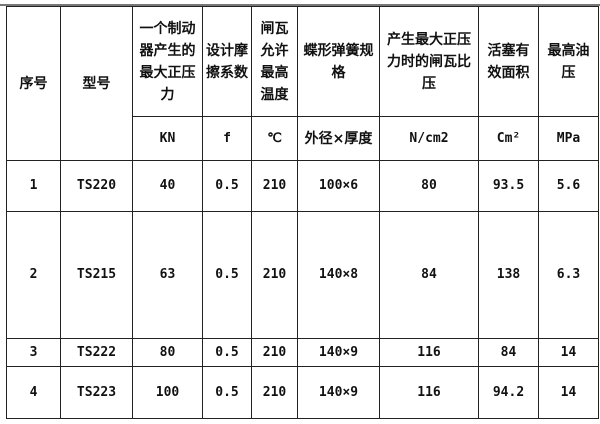 The width and height of the screenshot is (600, 424). What do you see at coordinates (227, 61) in the screenshot?
I see `header-friction: 设计摩擦系数` at bounding box center [227, 61].